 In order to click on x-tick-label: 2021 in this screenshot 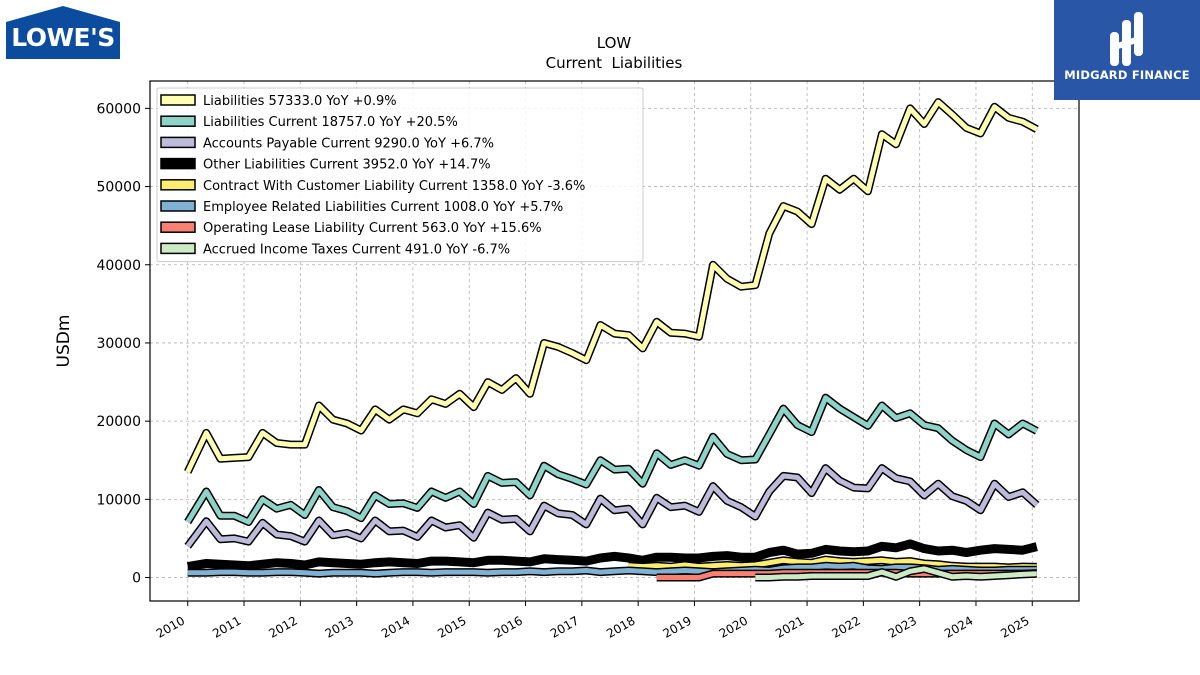, I will do `click(789, 626)`.